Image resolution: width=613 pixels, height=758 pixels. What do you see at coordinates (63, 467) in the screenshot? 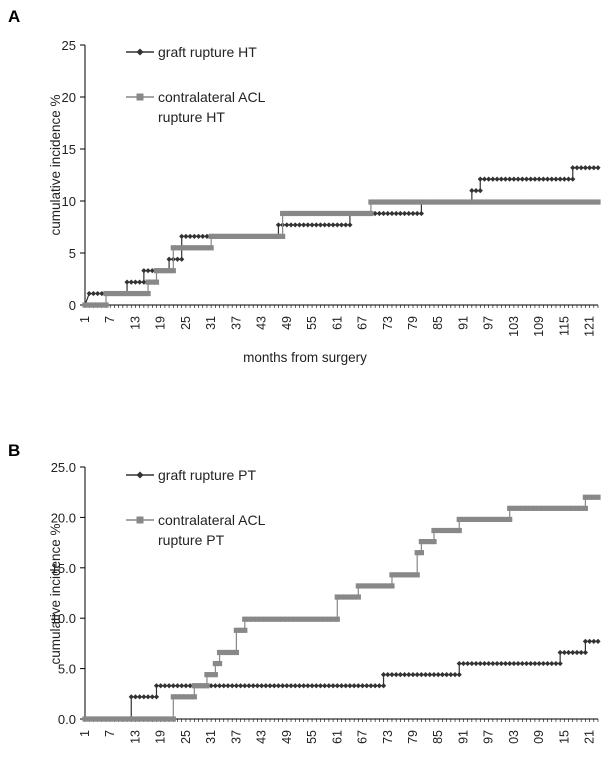
I see `y-tick-label: 25.0` at bounding box center [63, 467].